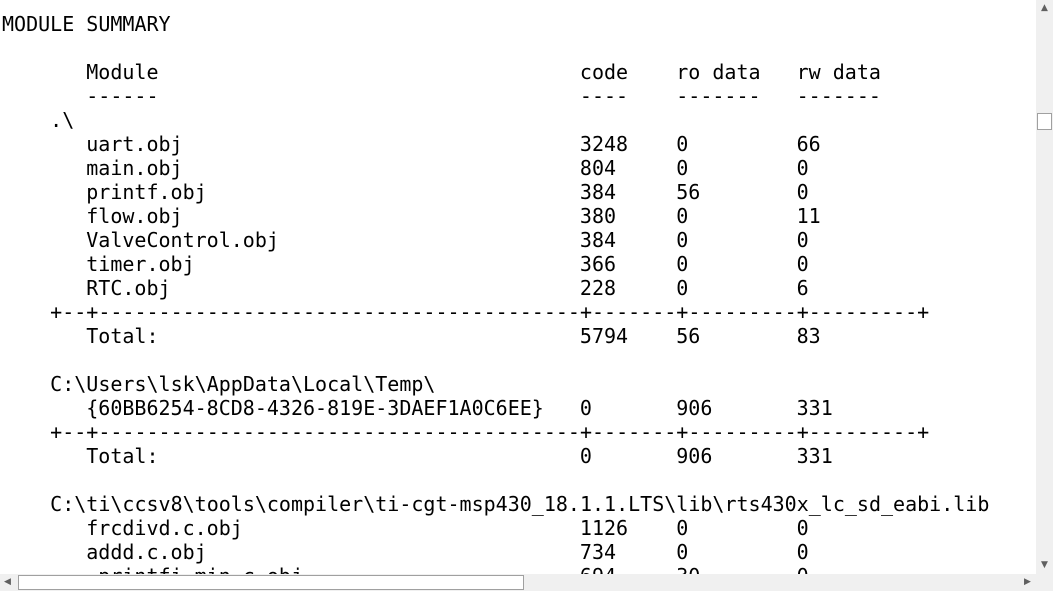 This screenshot has width=1053, height=591. What do you see at coordinates (164, 528) in the screenshot?
I see `module-name: frcdivd.c.obj` at bounding box center [164, 528].